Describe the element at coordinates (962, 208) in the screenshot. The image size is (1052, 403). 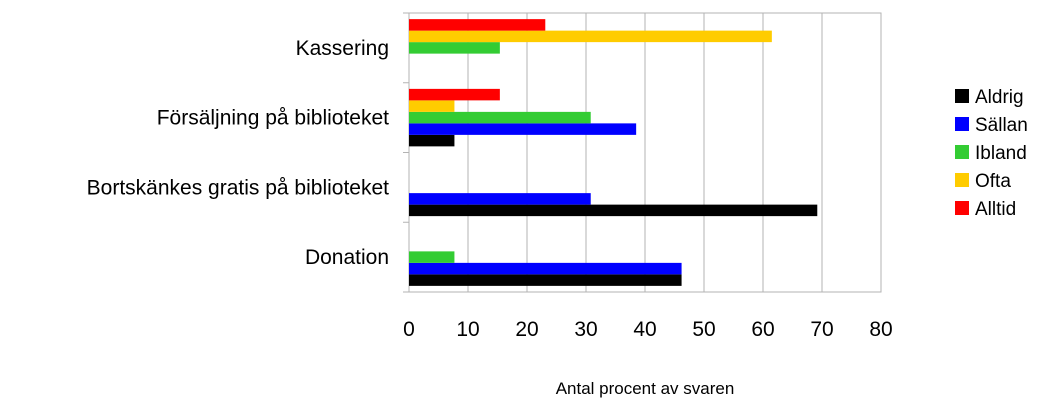
I see `legend-swatch-alltid` at that location.